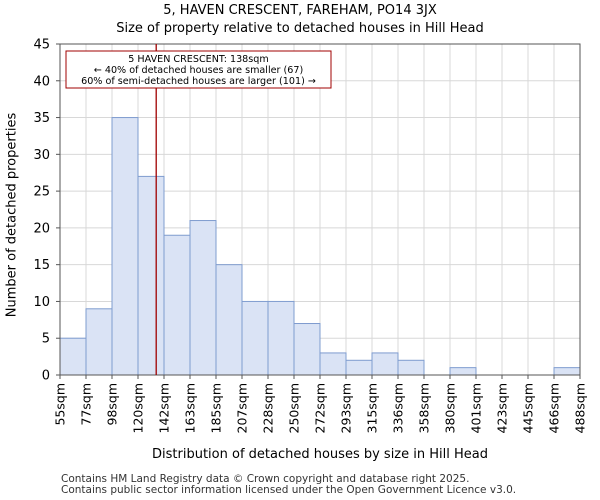 Image resolution: width=600 pixels, height=500 pixels. What do you see at coordinates (346, 408) in the screenshot?
I see `x-tick-label: 293sqm` at bounding box center [346, 408].